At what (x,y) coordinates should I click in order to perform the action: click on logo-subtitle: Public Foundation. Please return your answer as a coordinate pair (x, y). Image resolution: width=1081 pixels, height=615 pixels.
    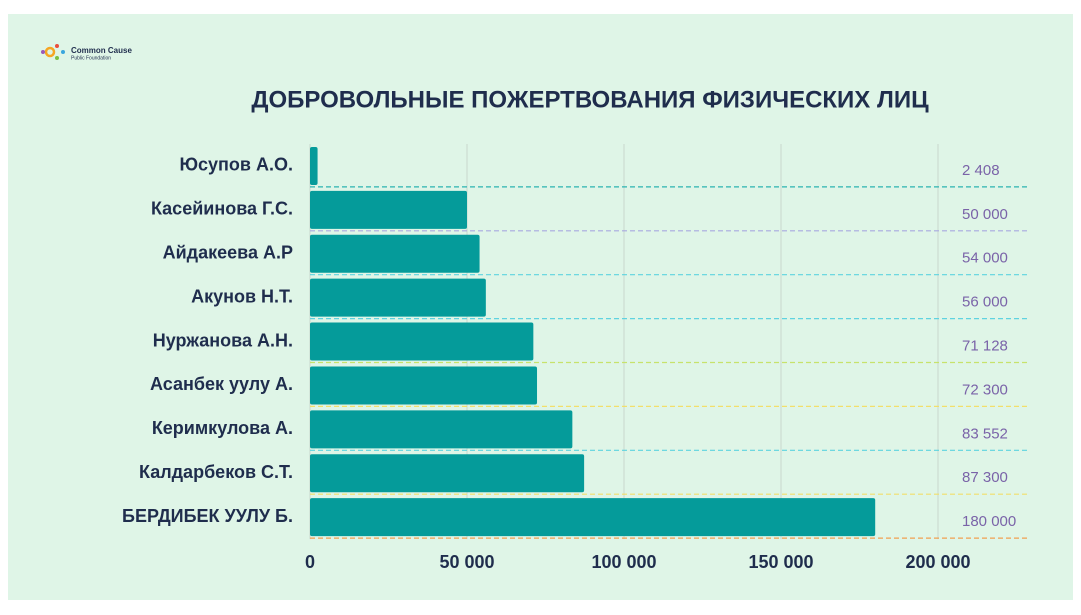
    Looking at the image, I should click on (91, 58).